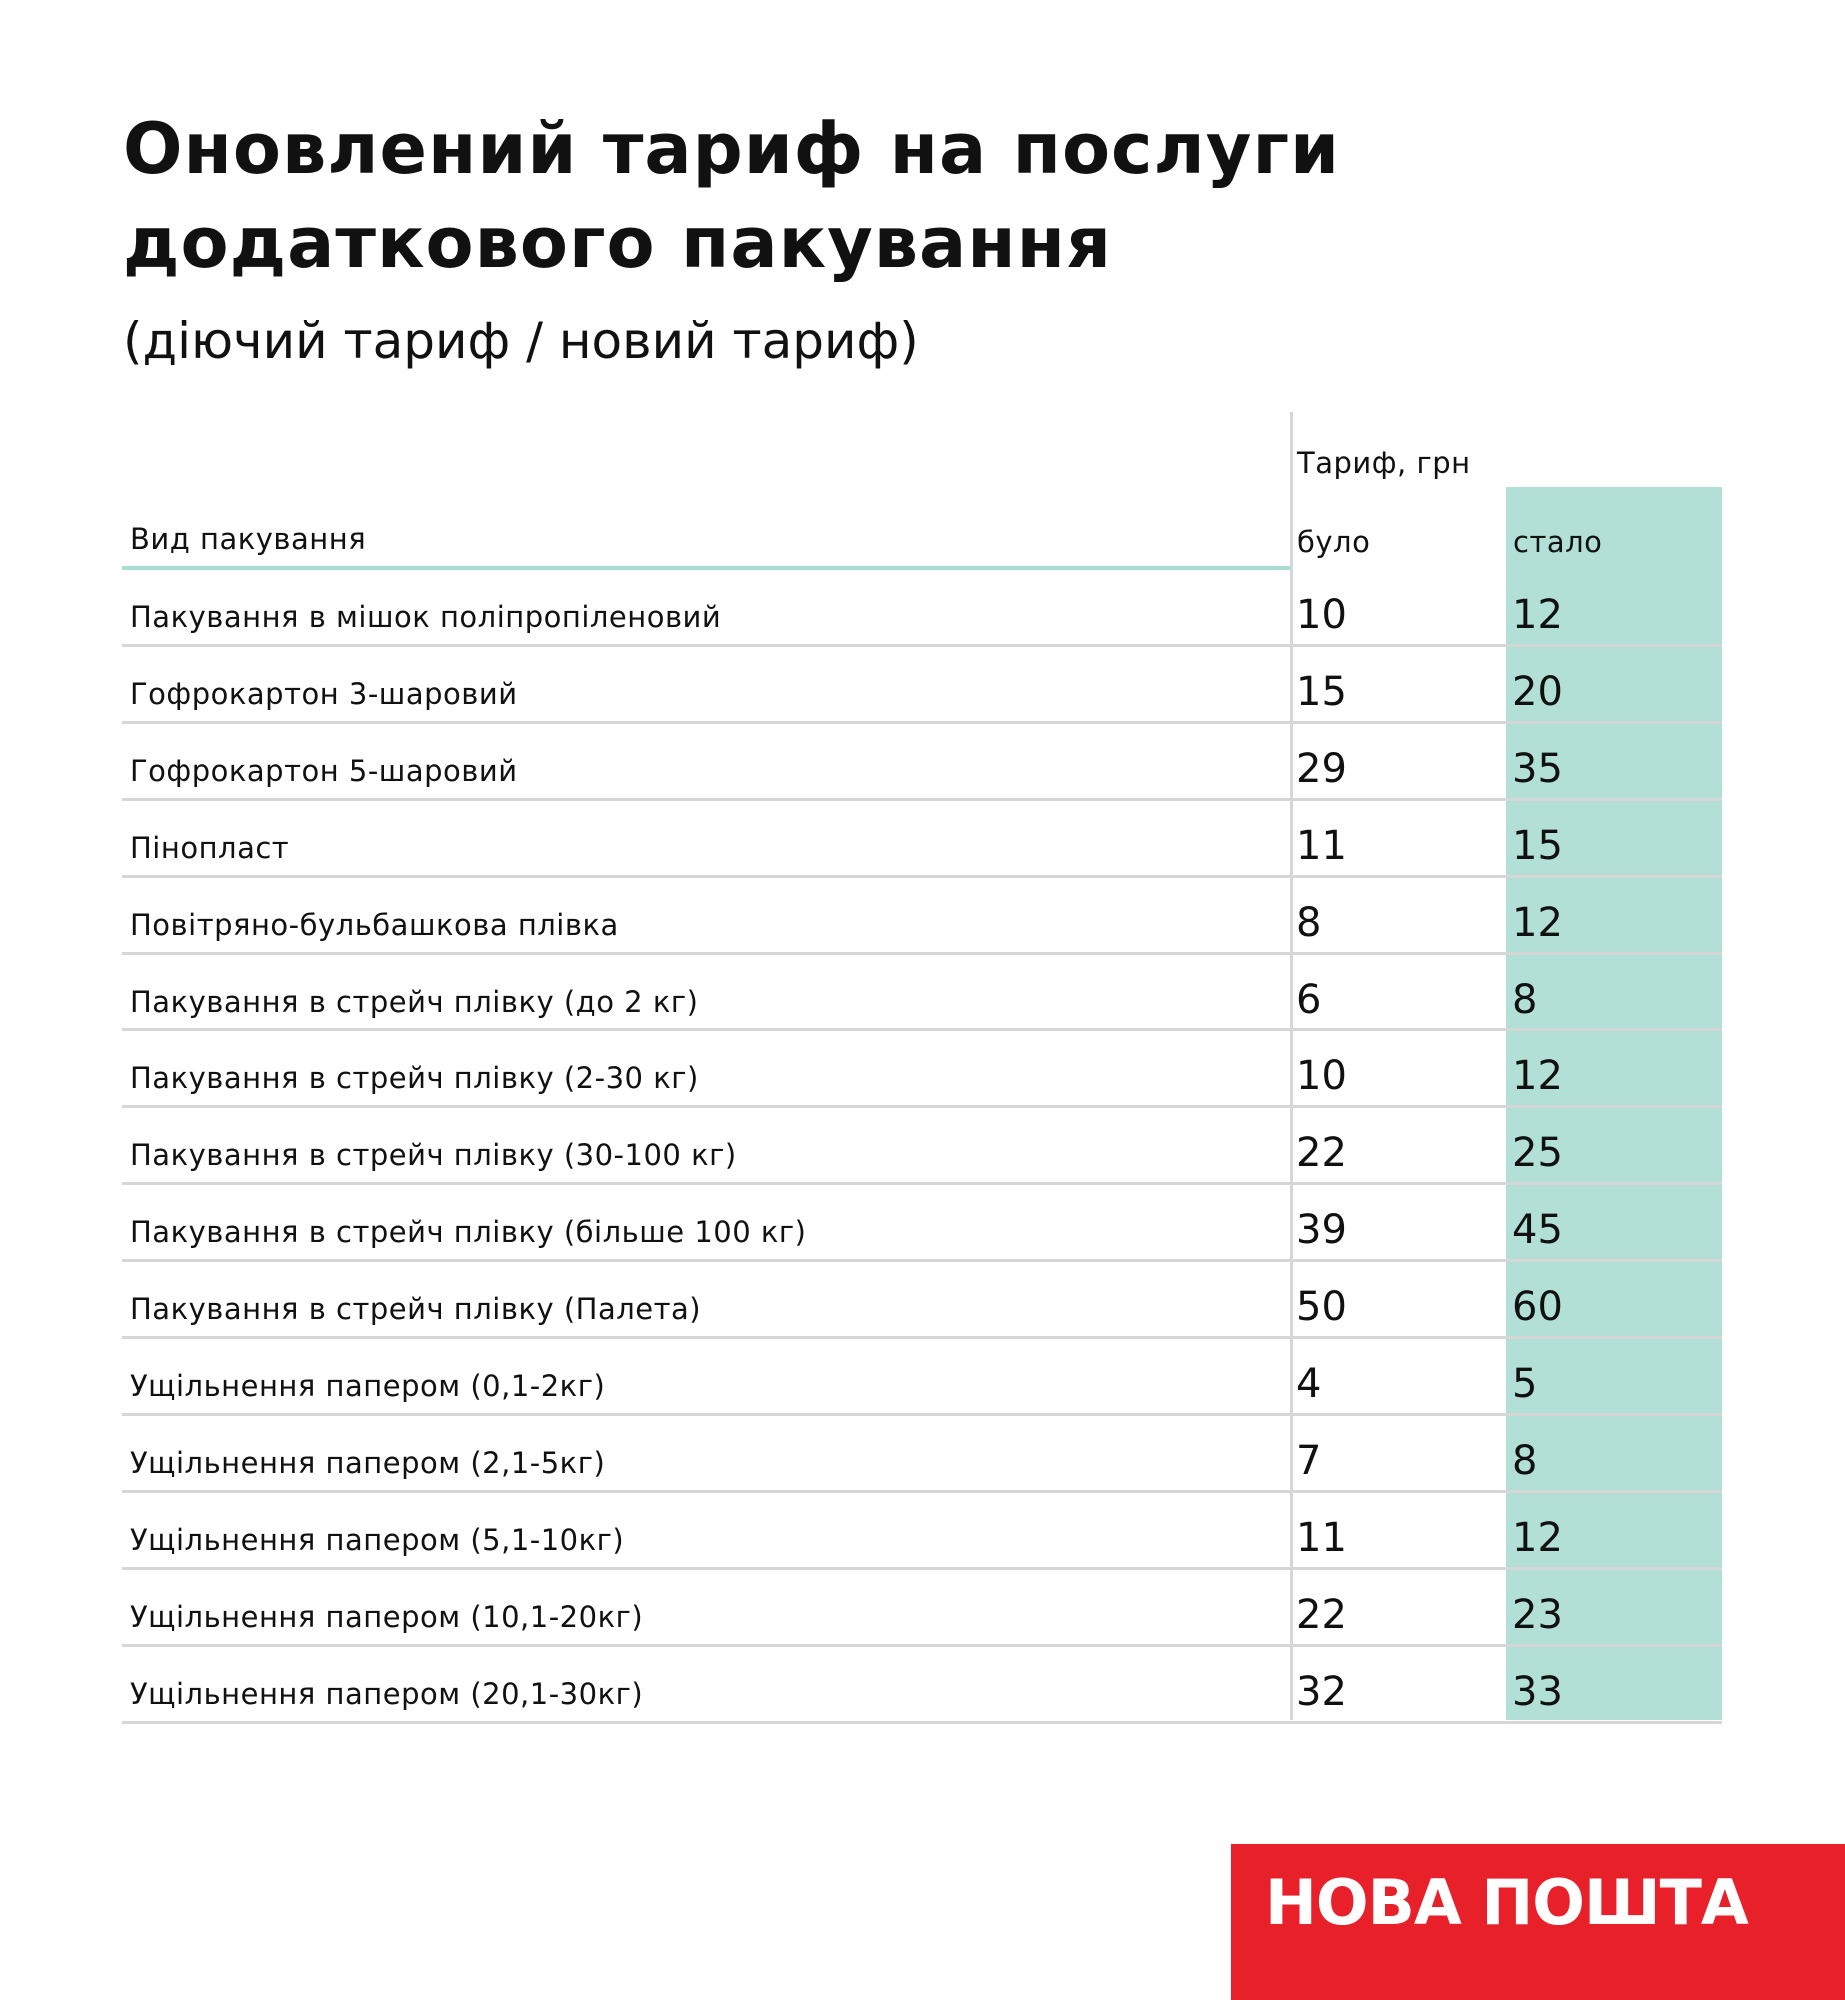 The width and height of the screenshot is (1845, 2000). What do you see at coordinates (1537, 1691) in the screenshot?
I see `new-price: 33` at bounding box center [1537, 1691].